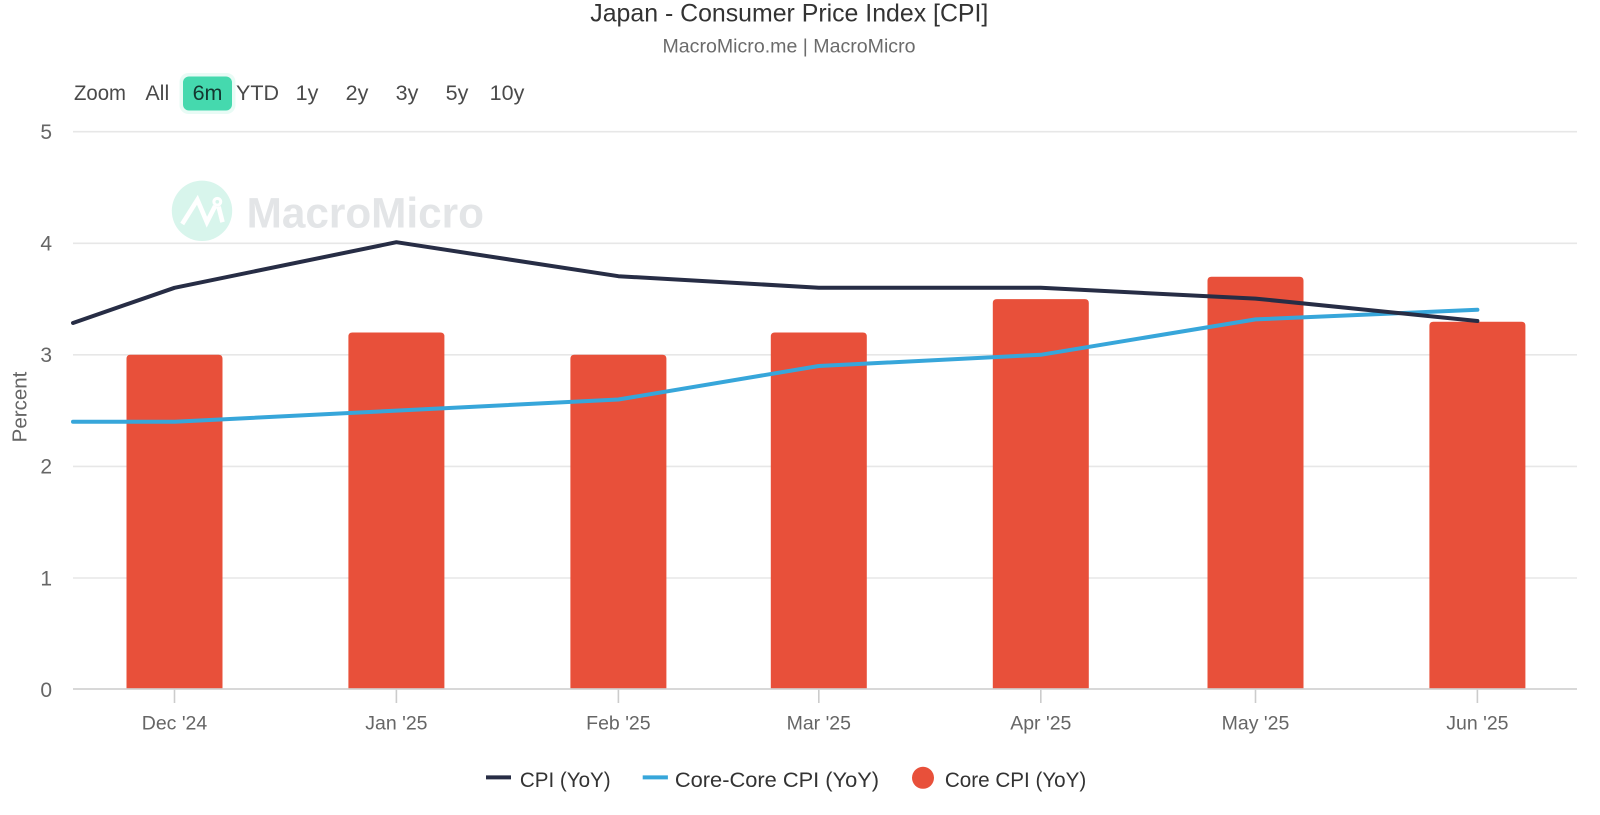 The width and height of the screenshot is (1600, 815). Describe the element at coordinates (100, 93) in the screenshot. I see `svg-text: Zoom` at that location.